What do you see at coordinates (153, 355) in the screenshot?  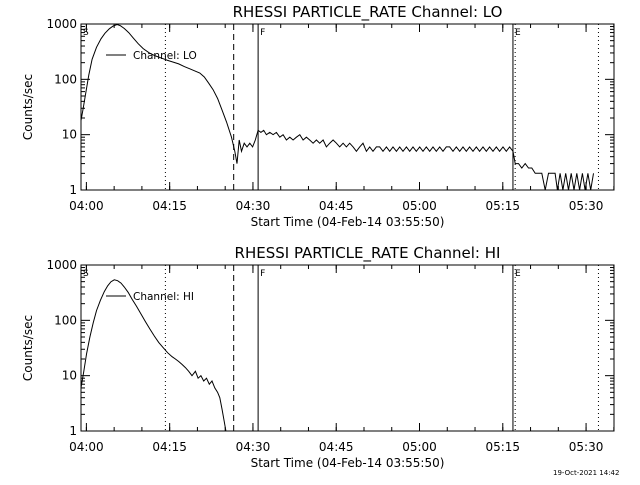 I see `data-series-line` at bounding box center [153, 355].